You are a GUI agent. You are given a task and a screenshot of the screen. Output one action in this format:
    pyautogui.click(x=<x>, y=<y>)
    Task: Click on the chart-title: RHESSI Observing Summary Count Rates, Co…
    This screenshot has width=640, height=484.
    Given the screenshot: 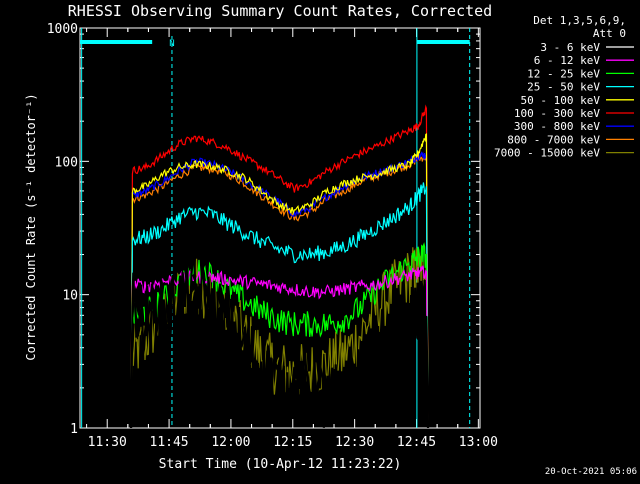 What is the action you would take?
    pyautogui.click(x=280, y=11)
    